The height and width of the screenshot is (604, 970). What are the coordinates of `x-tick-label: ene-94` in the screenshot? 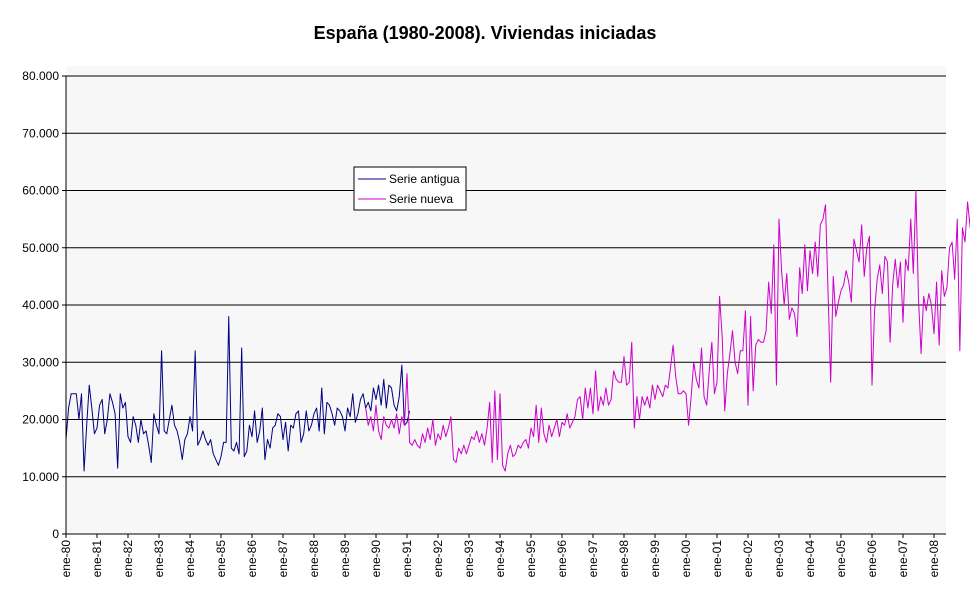 It's located at (500, 559).